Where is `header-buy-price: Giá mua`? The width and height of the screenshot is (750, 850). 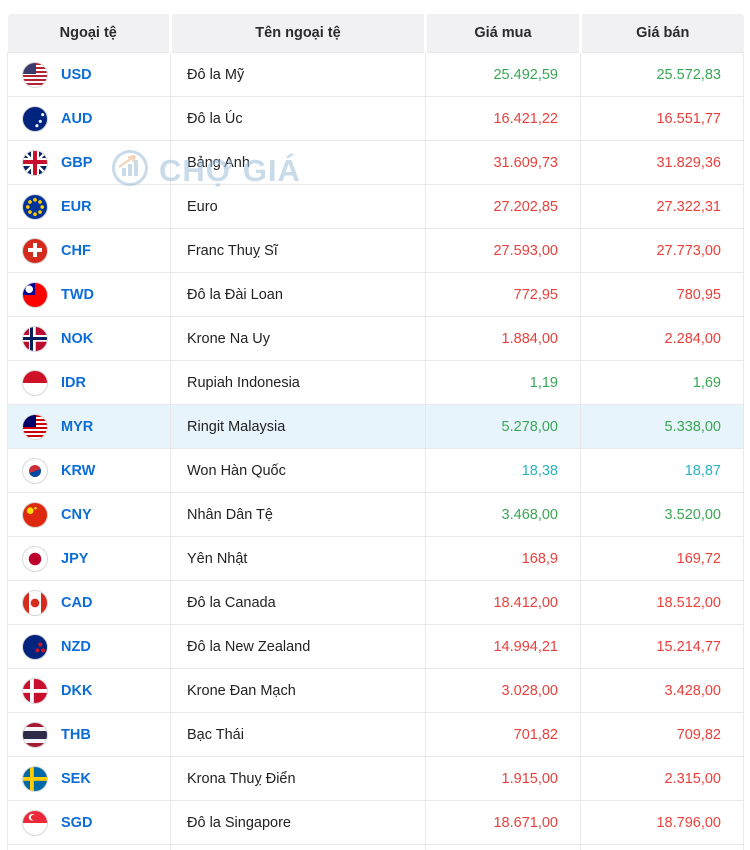
header-buy-price: Giá mua is located at coordinates (503, 33).